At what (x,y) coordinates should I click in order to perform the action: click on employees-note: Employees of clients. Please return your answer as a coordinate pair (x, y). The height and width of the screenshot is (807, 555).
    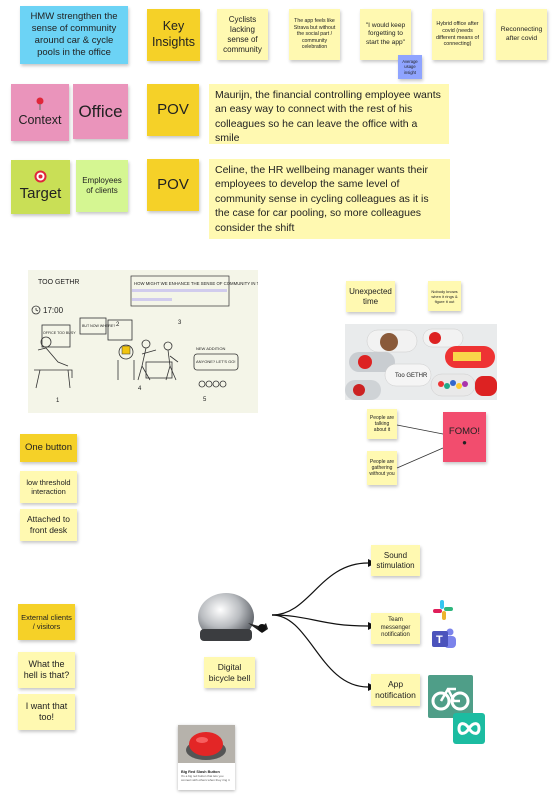
    Looking at the image, I should click on (102, 186).